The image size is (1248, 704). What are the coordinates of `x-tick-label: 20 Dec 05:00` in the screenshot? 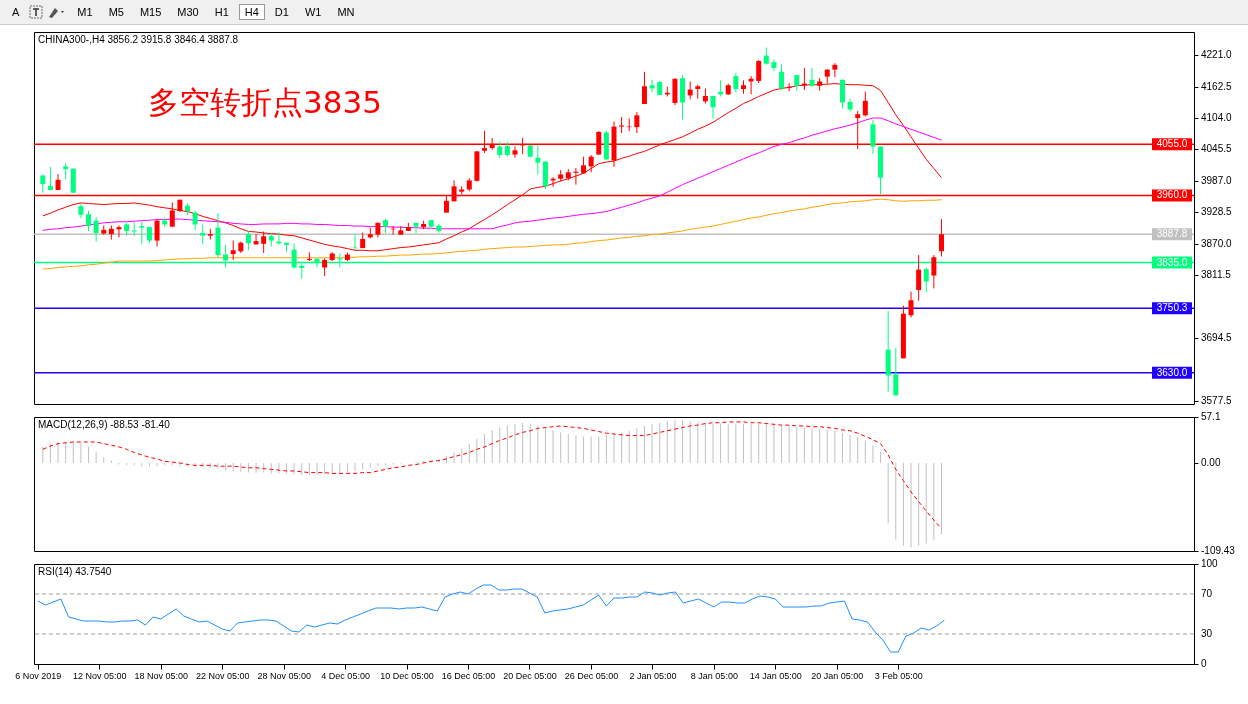 It's located at (530, 675).